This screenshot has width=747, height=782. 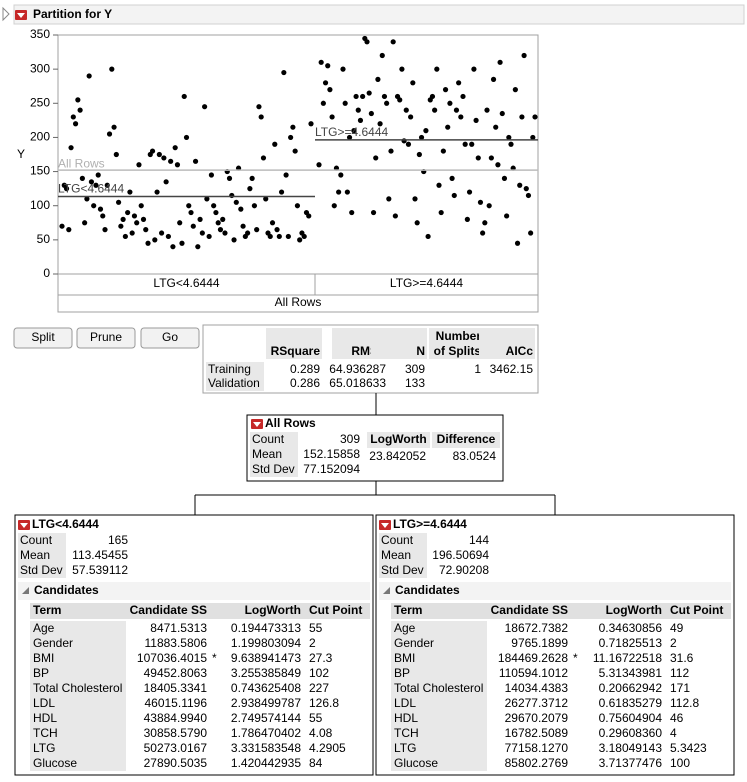 What do you see at coordinates (45, 733) in the screenshot?
I see `table-cell: TCH` at bounding box center [45, 733].